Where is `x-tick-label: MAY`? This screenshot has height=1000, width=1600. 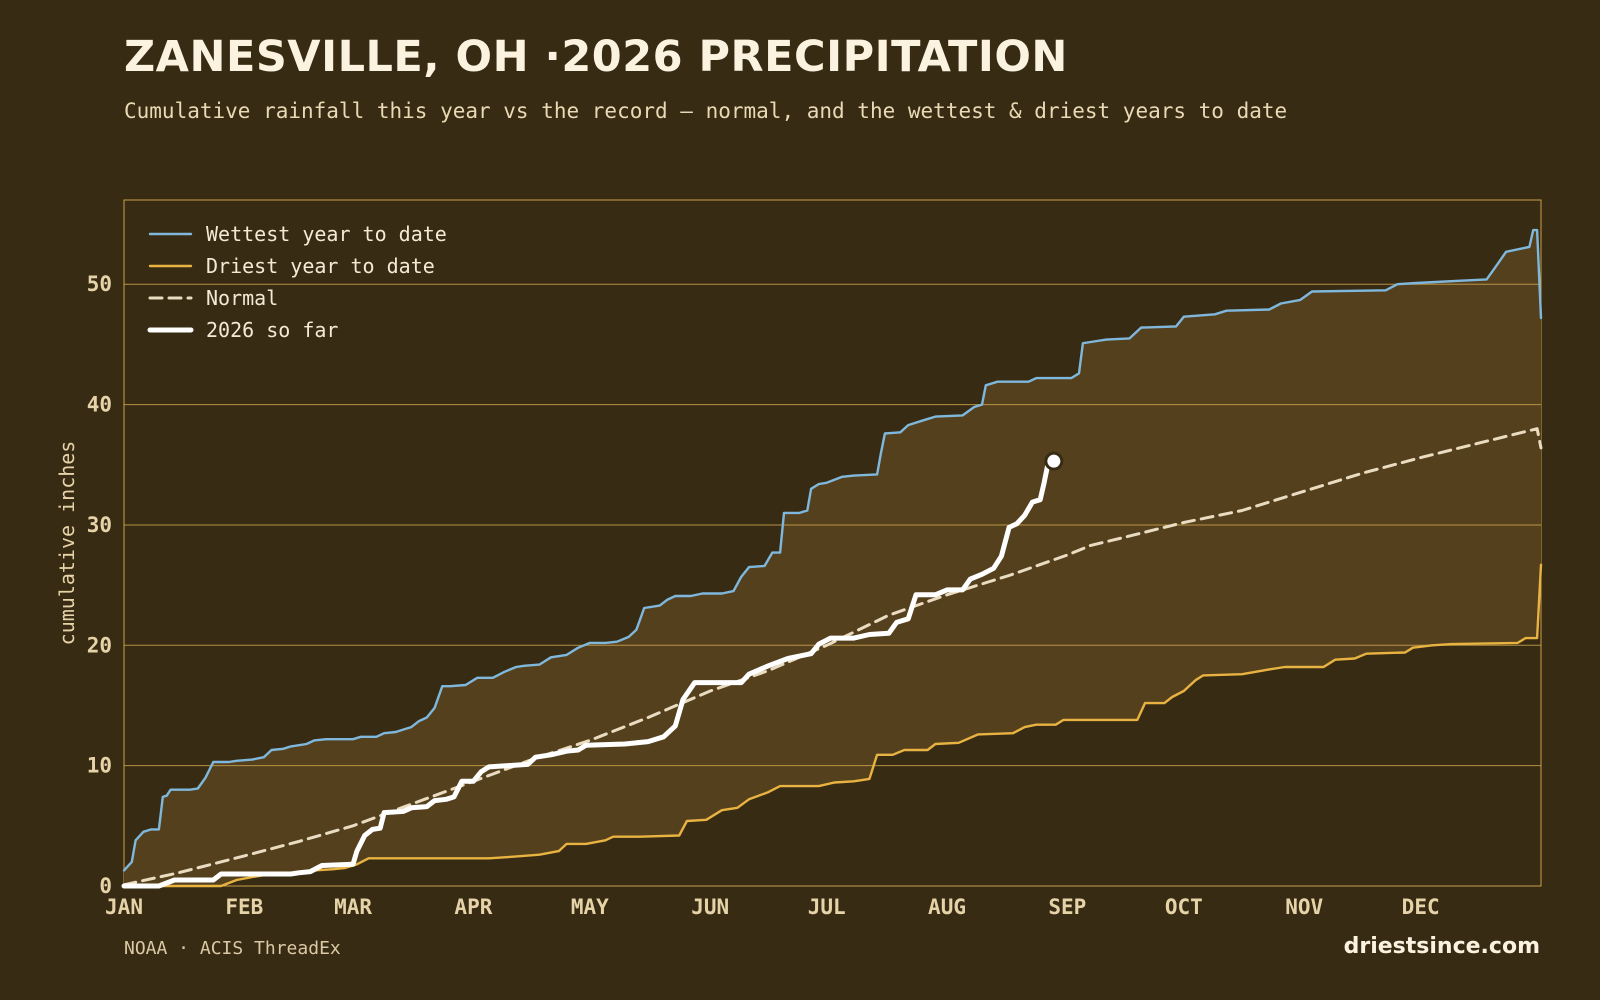 x-tick-label: MAY is located at coordinates (590, 907).